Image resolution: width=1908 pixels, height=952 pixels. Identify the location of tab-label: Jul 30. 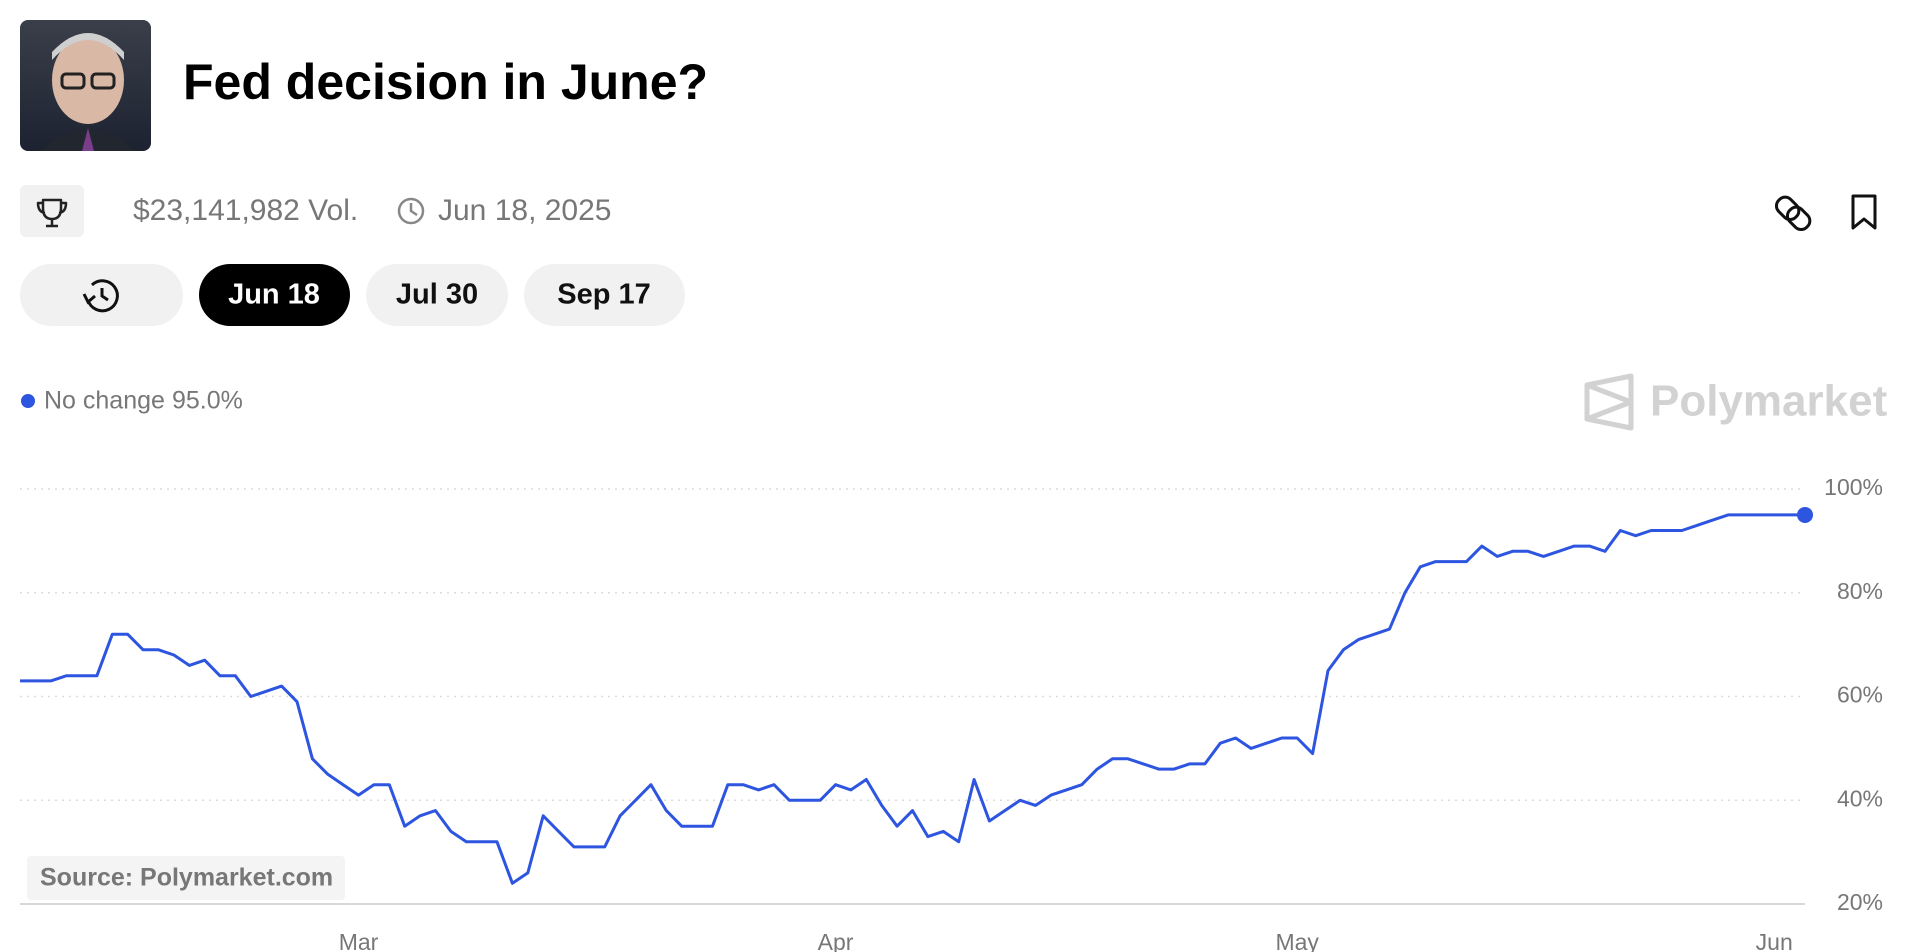
(437, 295).